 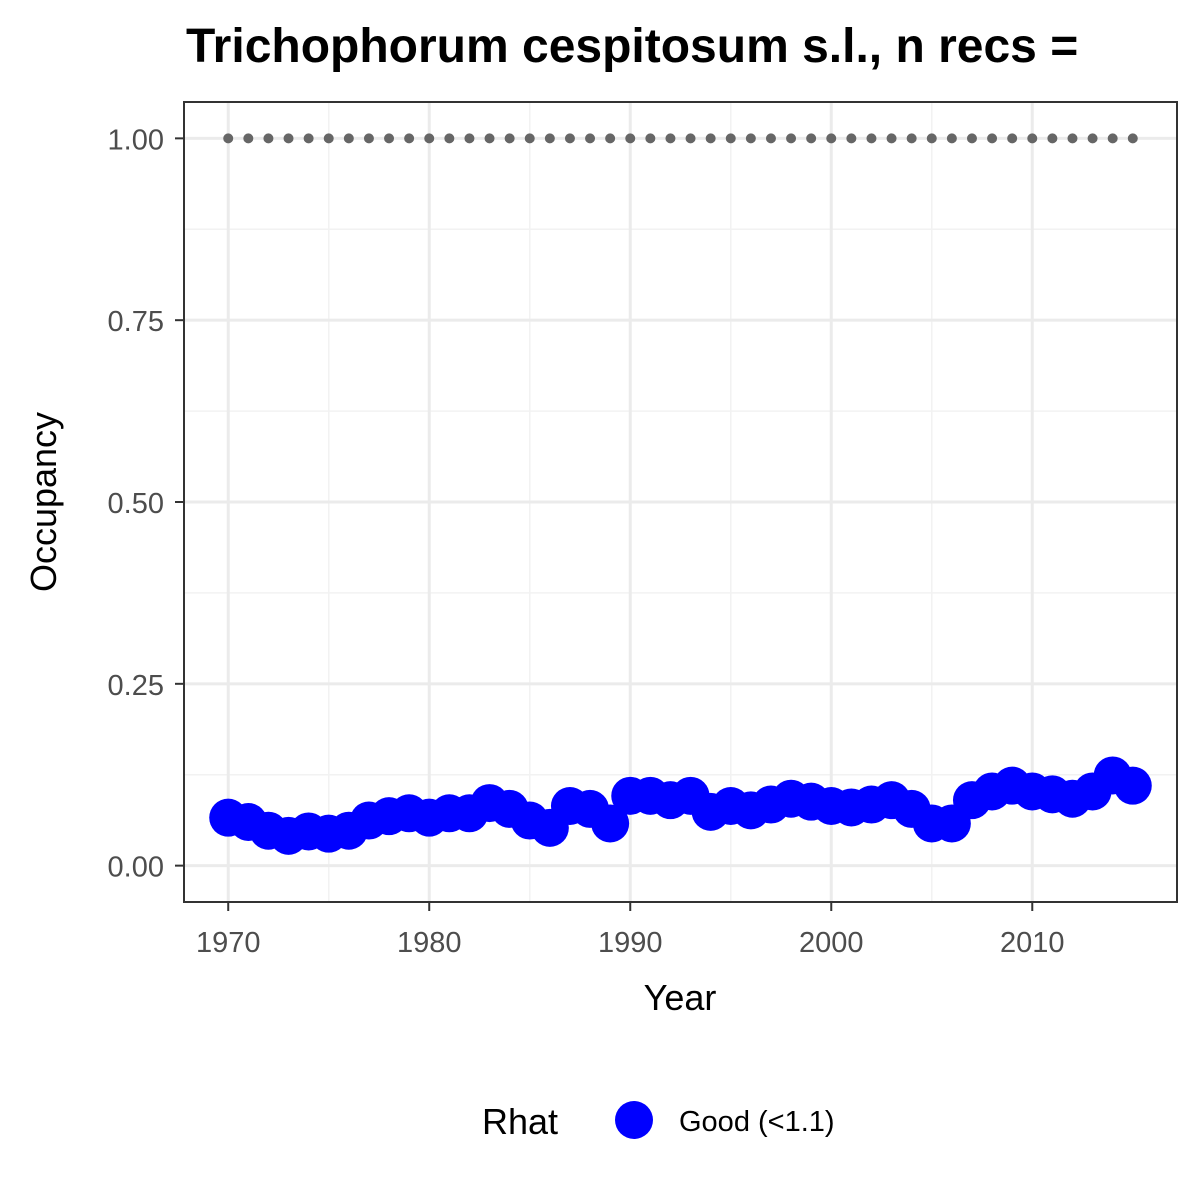 I want to click on y-tick-label: 0.50, so click(x=136, y=504).